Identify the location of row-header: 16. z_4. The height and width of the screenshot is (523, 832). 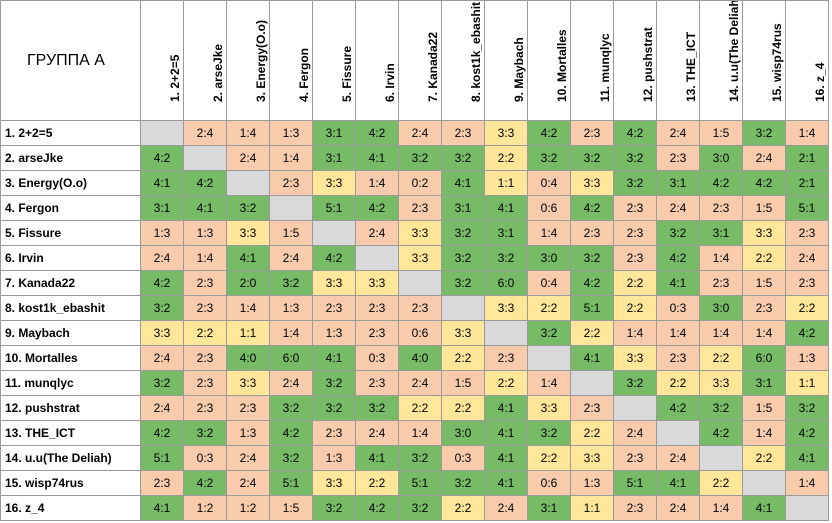
(70, 508).